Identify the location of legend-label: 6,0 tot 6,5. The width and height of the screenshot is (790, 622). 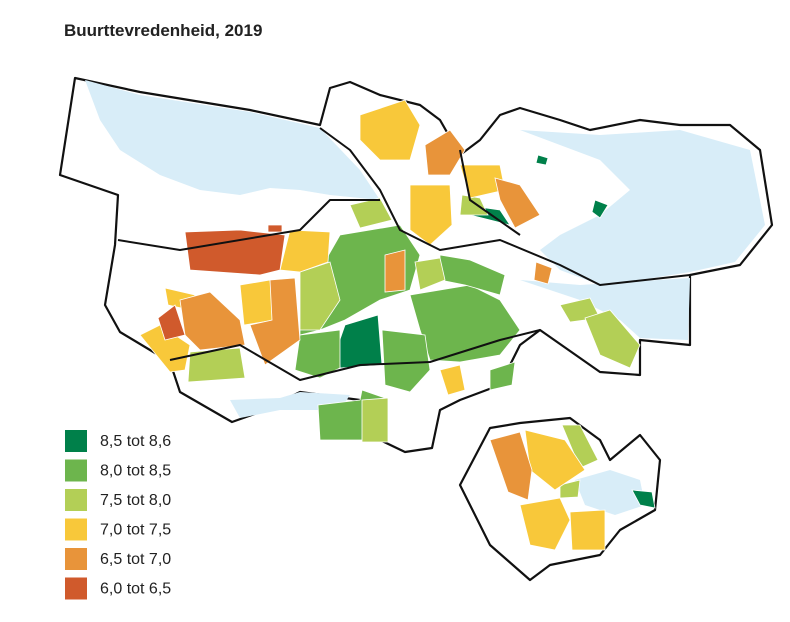
(135, 589).